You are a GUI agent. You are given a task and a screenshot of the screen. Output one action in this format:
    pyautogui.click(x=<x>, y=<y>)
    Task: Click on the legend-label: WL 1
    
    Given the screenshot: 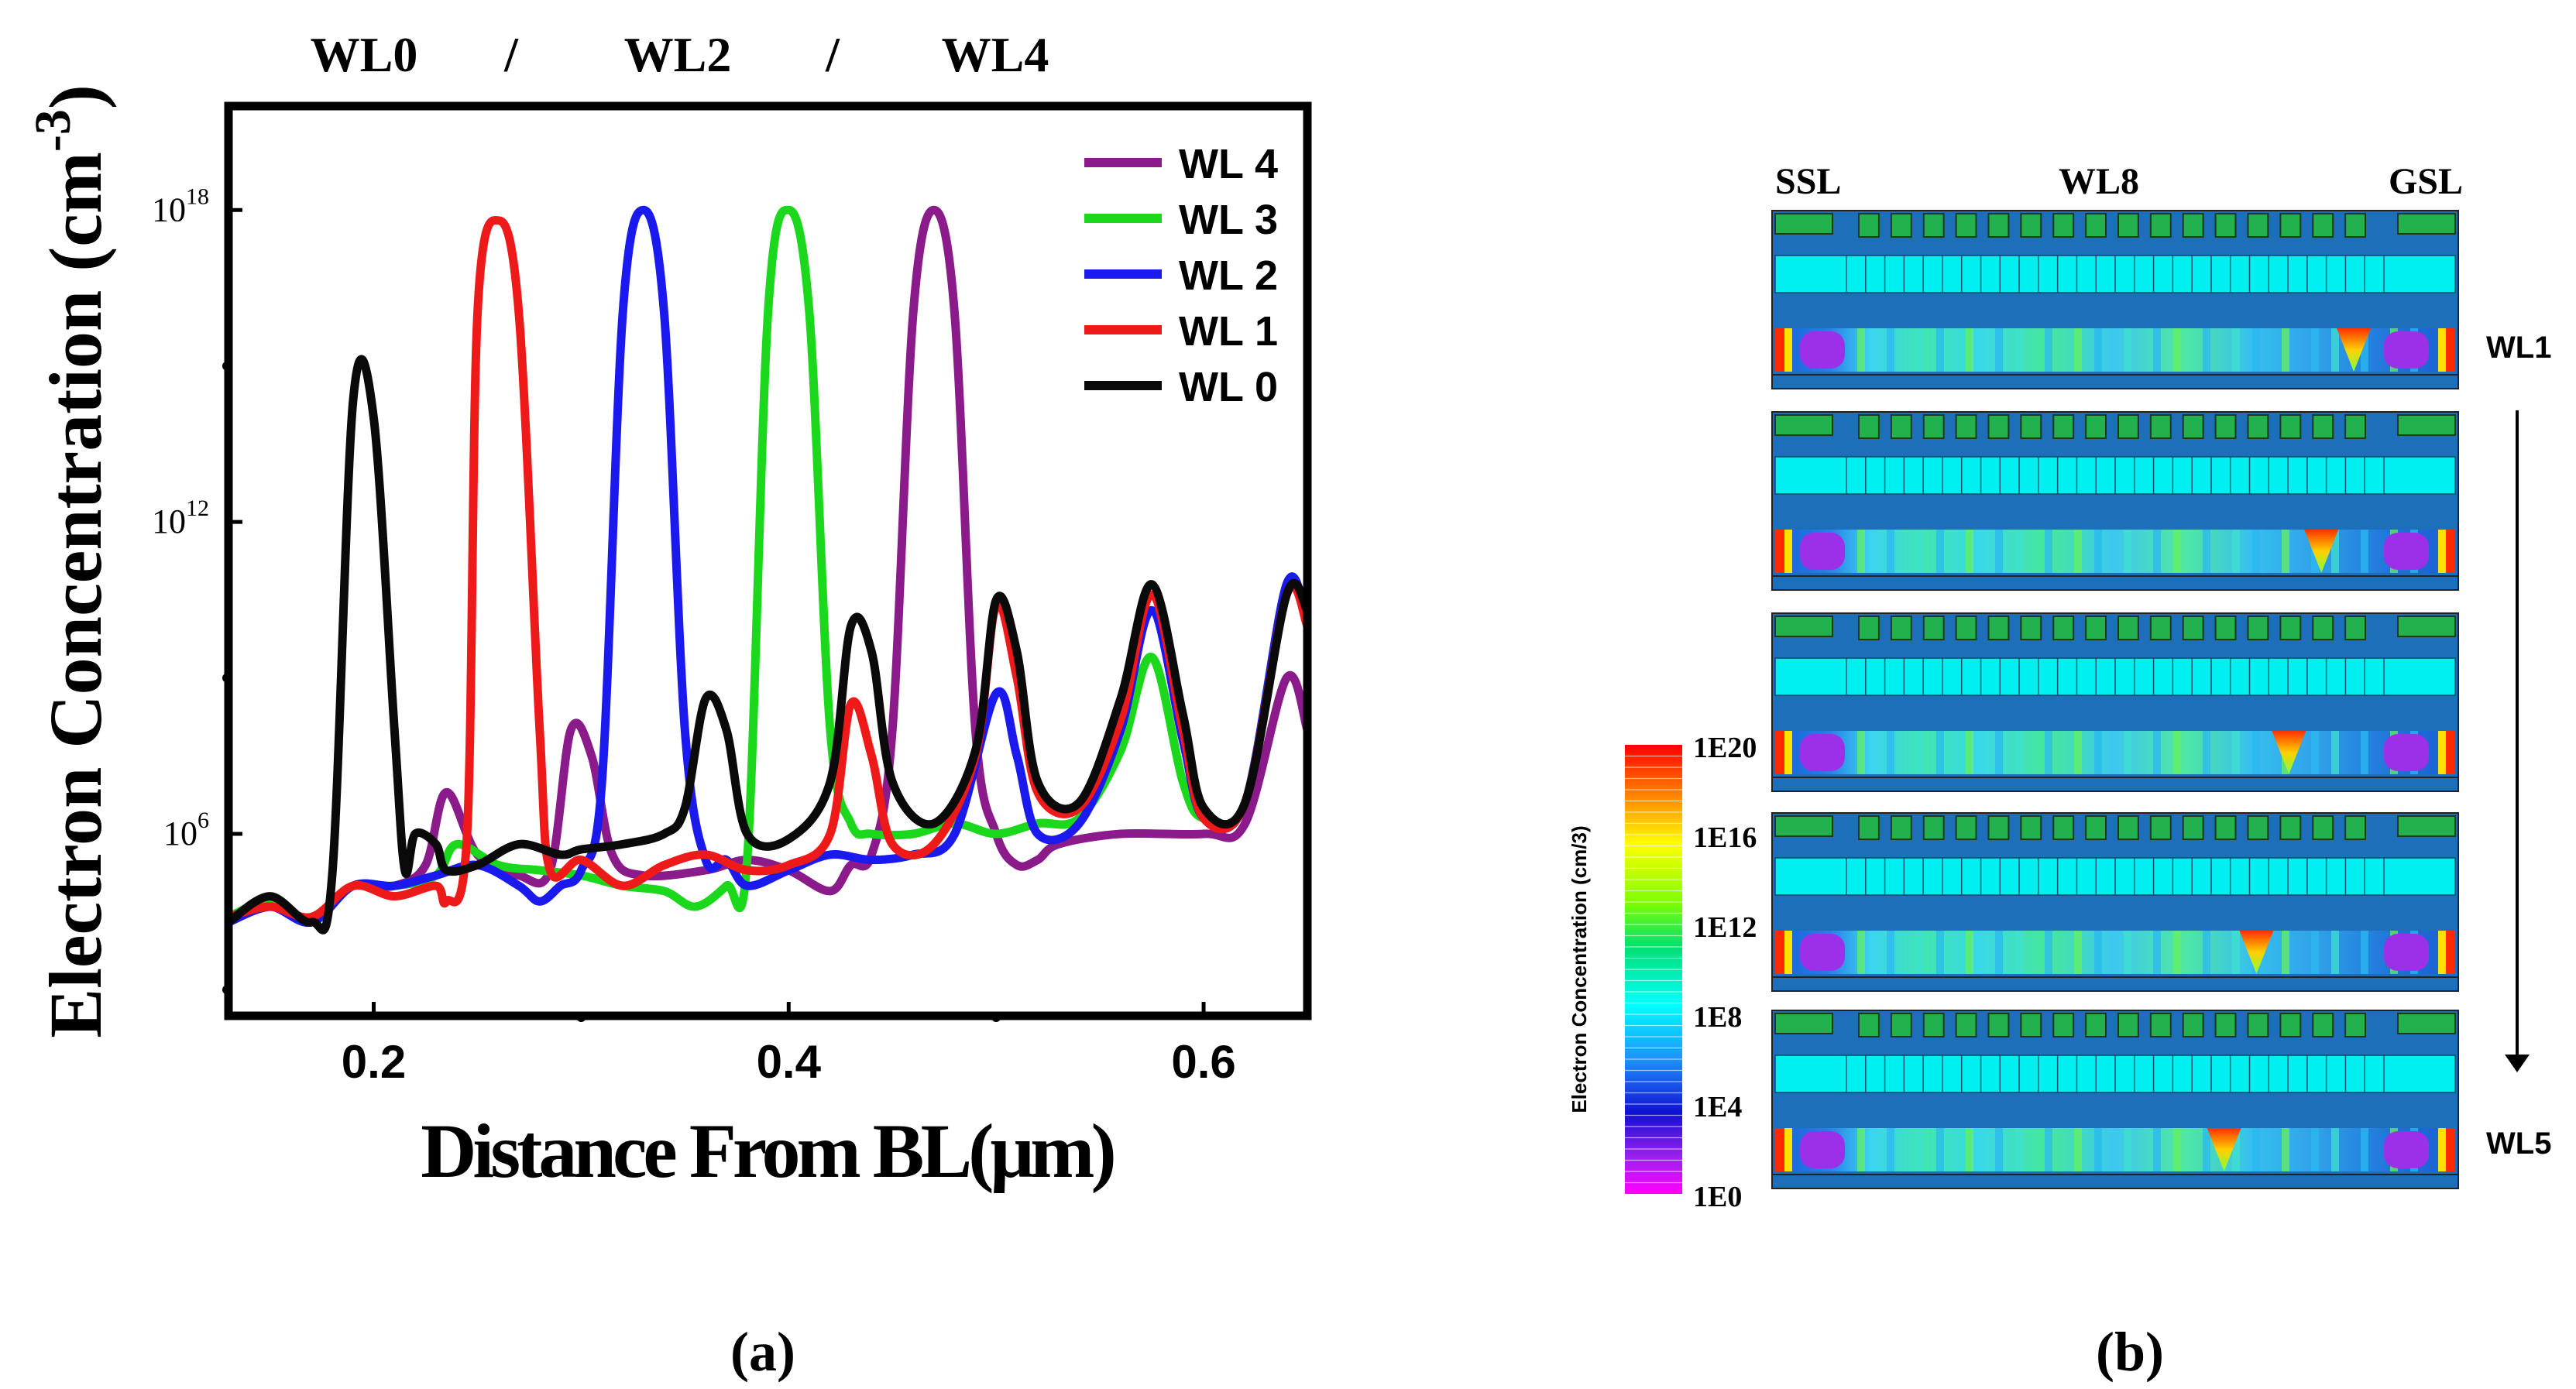 What is the action you would take?
    pyautogui.click(x=1228, y=332)
    